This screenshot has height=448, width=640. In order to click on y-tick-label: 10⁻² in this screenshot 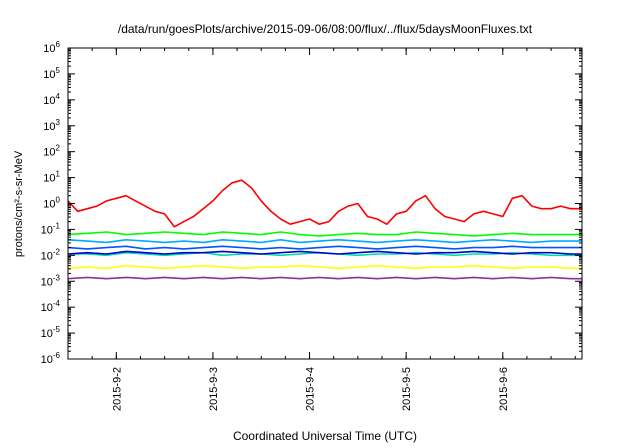, I will do `click(51, 254)`.